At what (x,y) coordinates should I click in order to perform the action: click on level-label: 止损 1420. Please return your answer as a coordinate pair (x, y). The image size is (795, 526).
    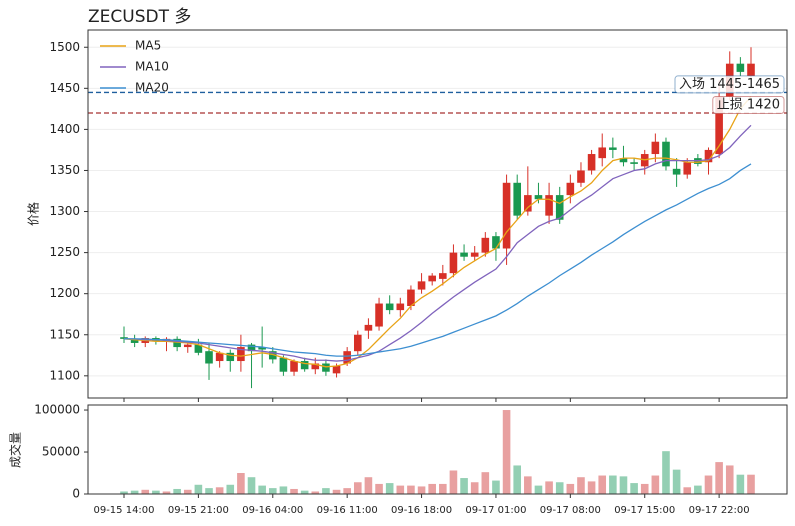
    Looking at the image, I should click on (748, 104).